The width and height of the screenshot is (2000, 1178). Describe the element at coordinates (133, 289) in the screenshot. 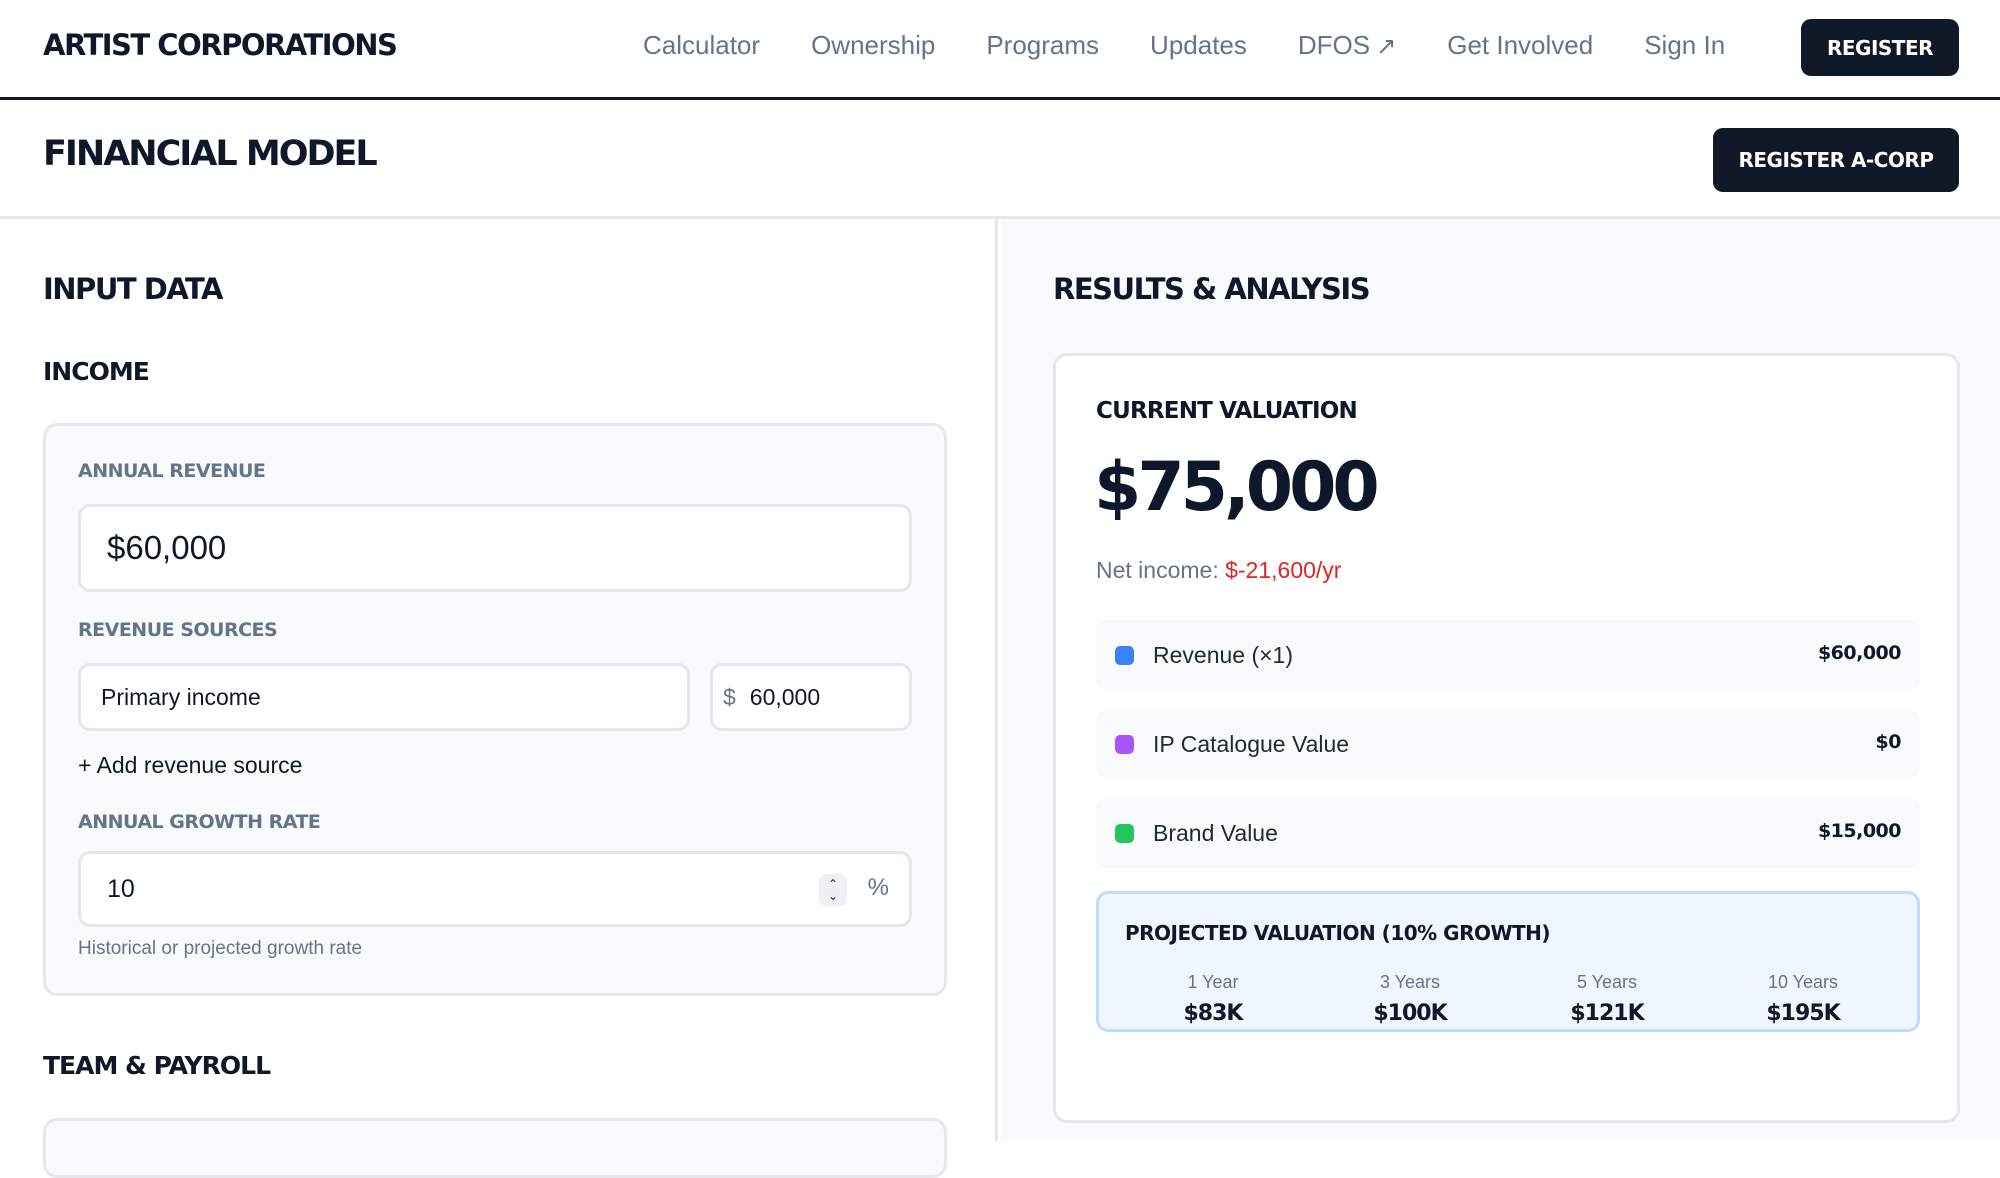

I see `input-data-heading: INPUT DATA` at that location.